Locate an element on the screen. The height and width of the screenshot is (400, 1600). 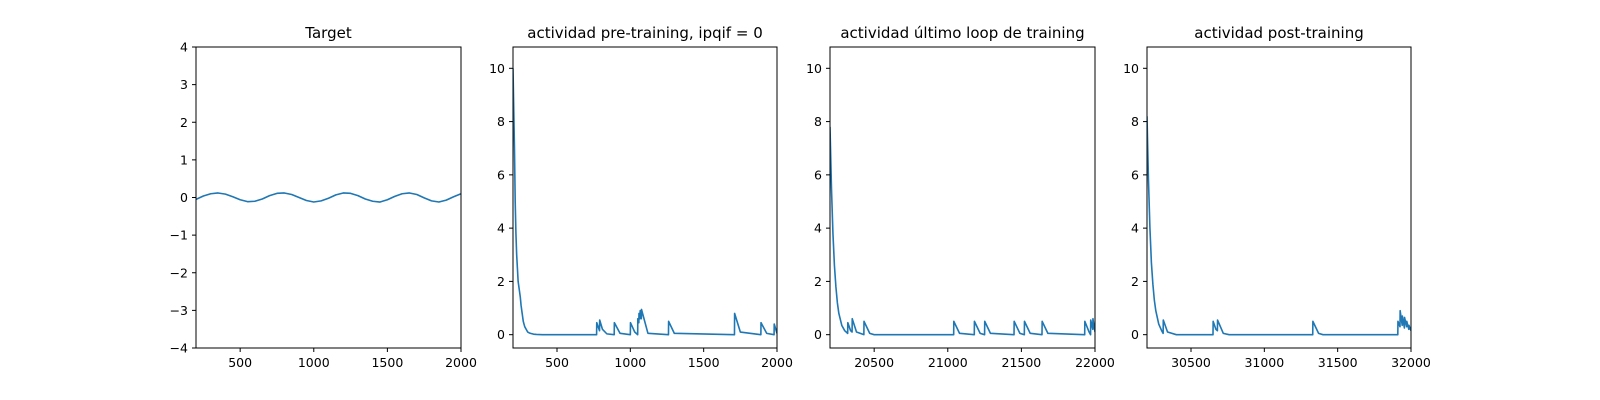
chart-title: Target is located at coordinates (328, 33).